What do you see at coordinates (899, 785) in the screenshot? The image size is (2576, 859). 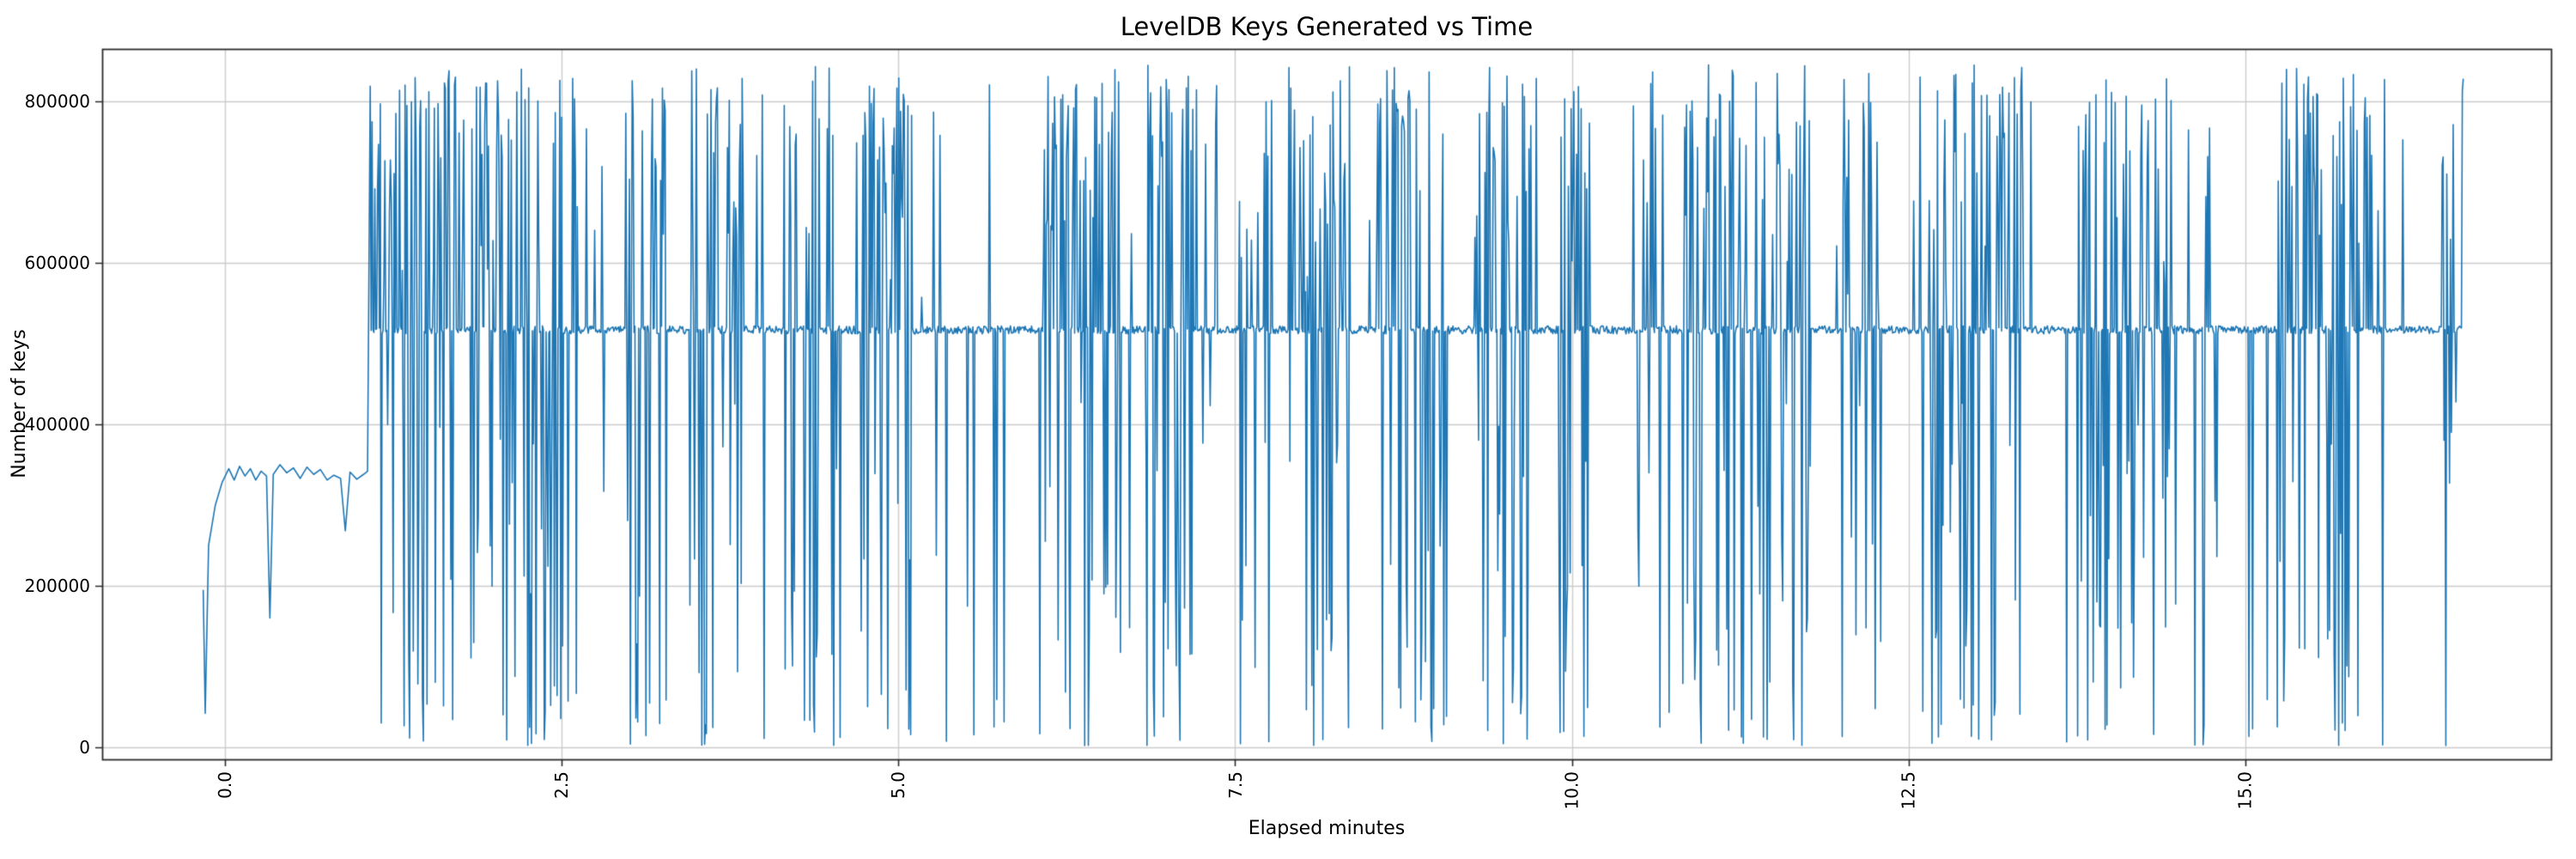 I see `x-tick-label: 5.0` at bounding box center [899, 785].